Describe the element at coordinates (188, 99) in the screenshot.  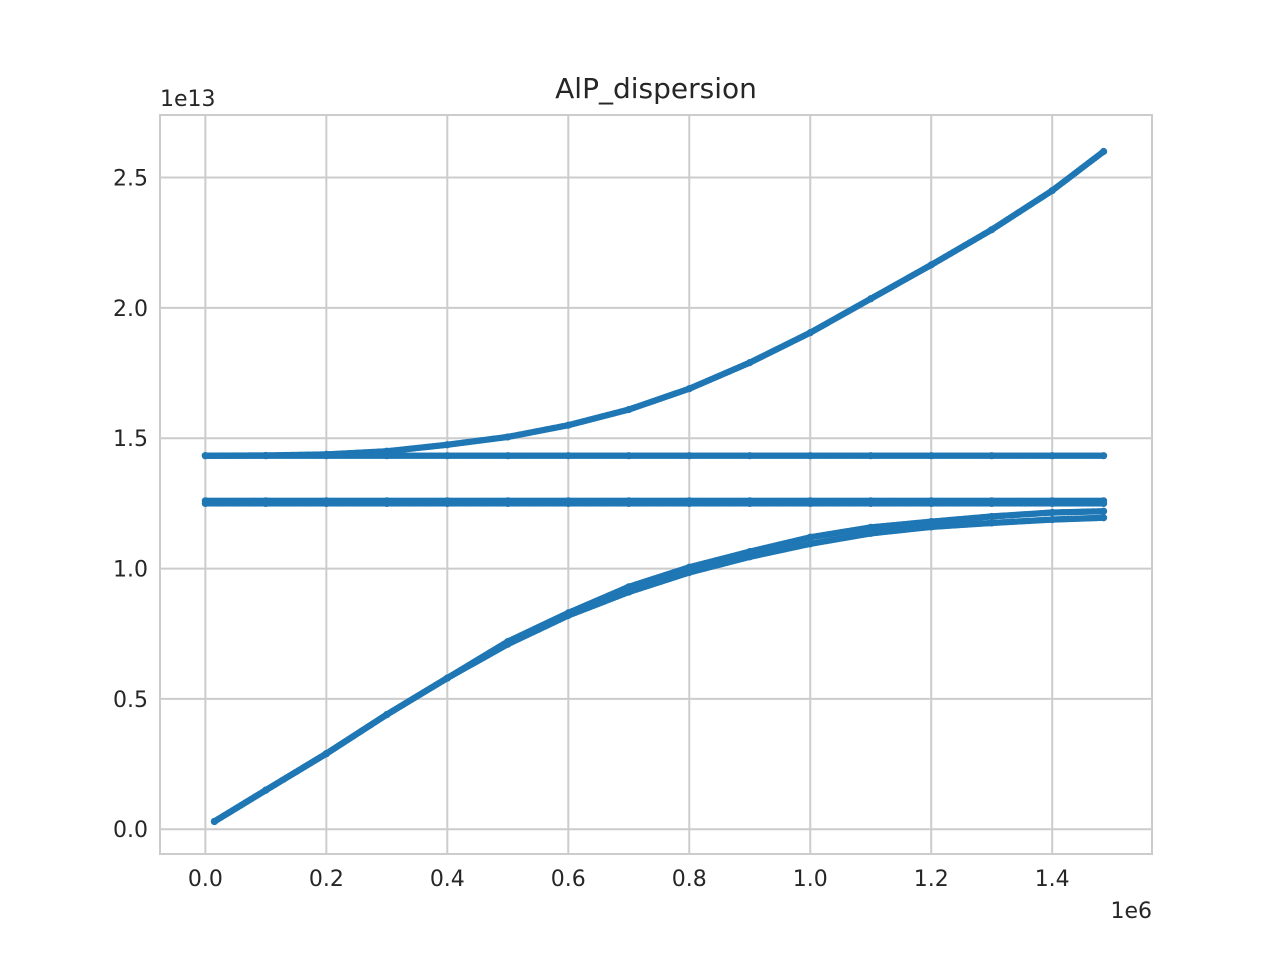
I see `y-multiplier-label: 1e13` at that location.